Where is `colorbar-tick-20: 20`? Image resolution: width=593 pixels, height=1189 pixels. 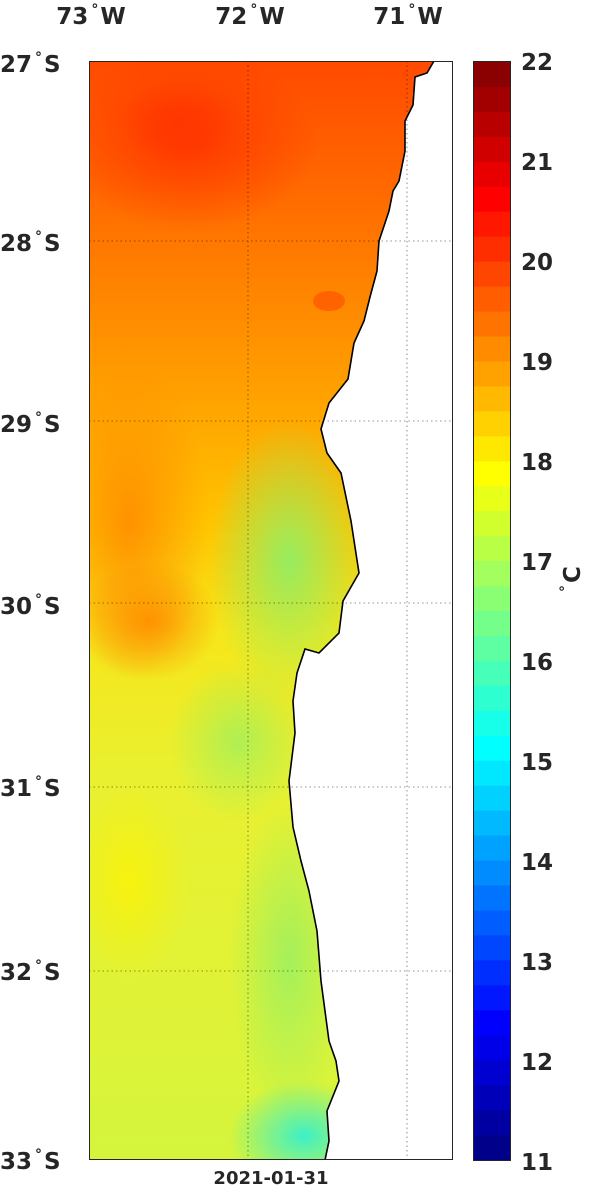 colorbar-tick-20: 20 is located at coordinates (537, 263).